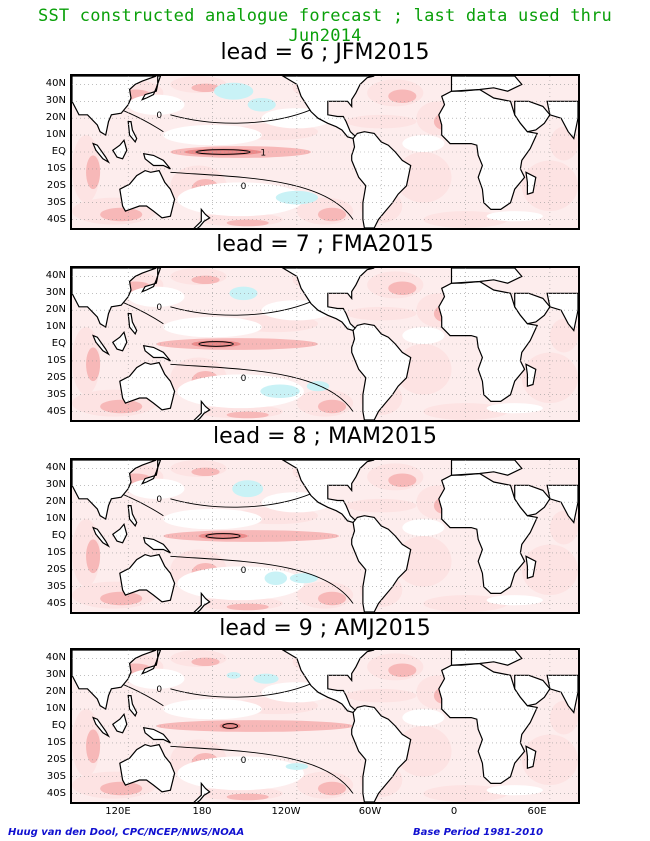 The height and width of the screenshot is (841, 650). What do you see at coordinates (531, 375) in the screenshot?
I see `madagascar-landmass` at bounding box center [531, 375].